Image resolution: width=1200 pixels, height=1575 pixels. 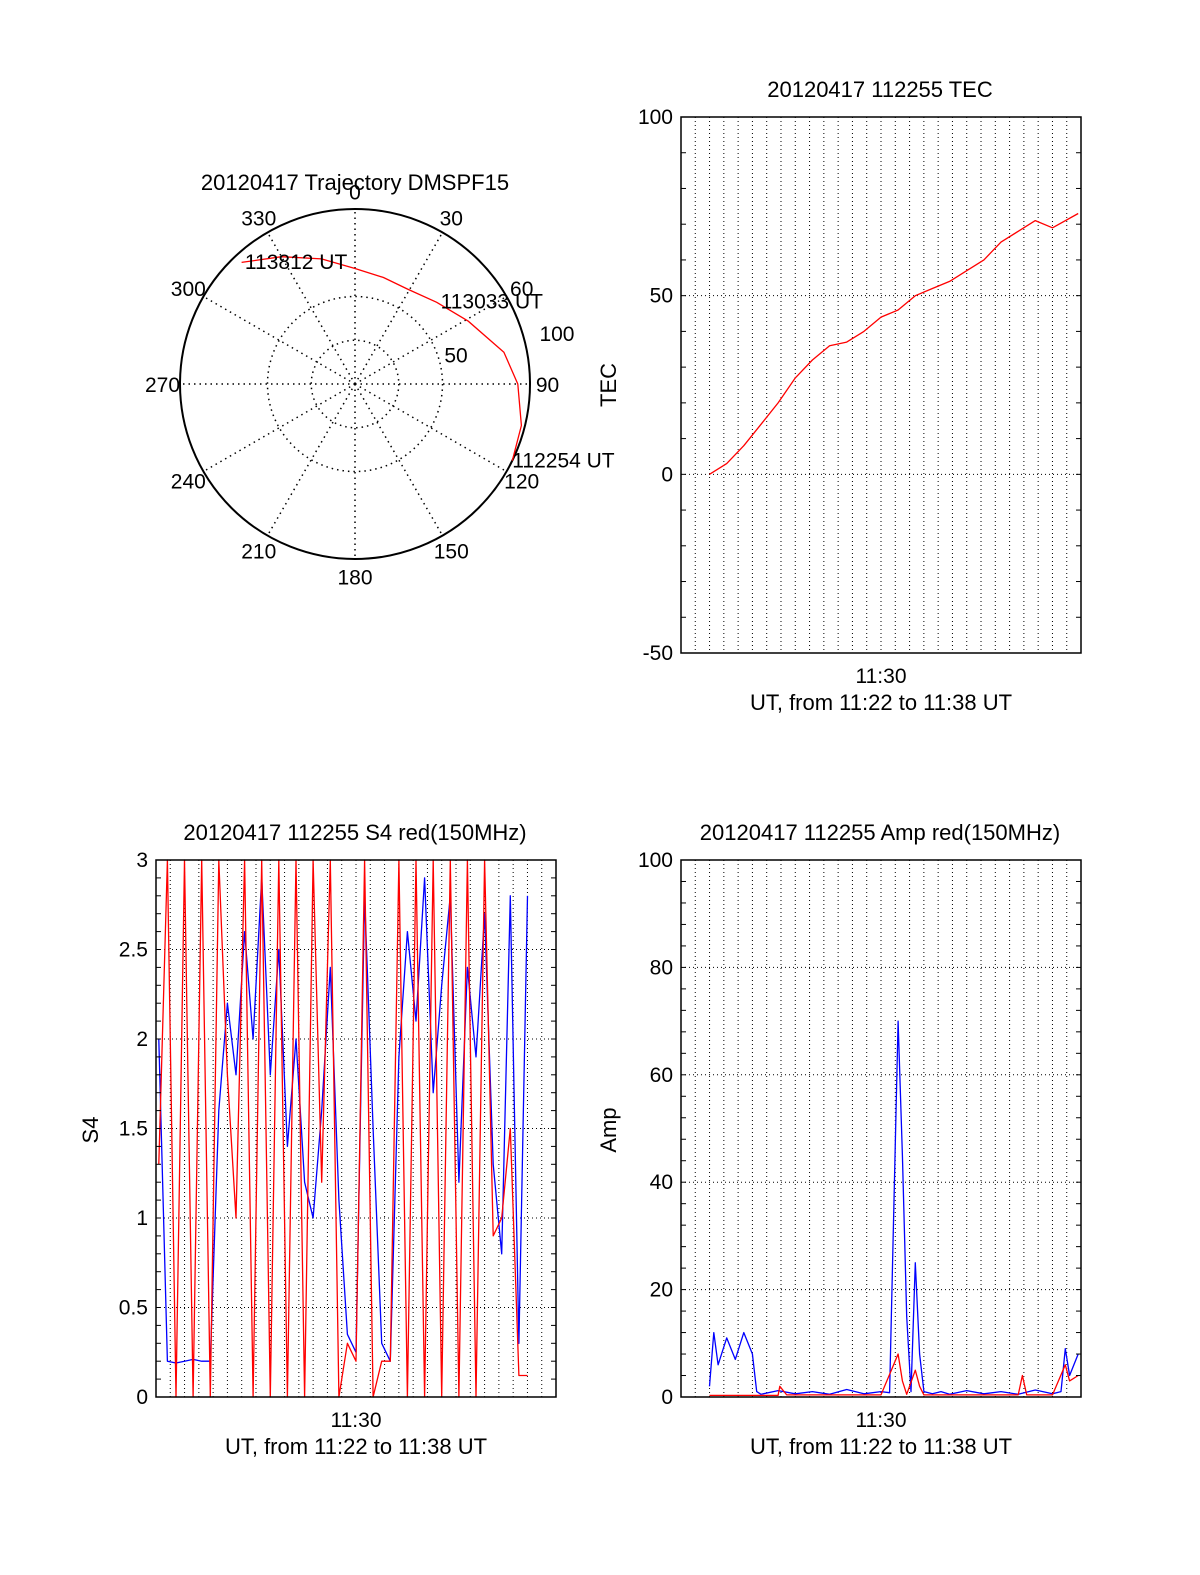 I want to click on amp-frame, so click(x=881, y=1128).